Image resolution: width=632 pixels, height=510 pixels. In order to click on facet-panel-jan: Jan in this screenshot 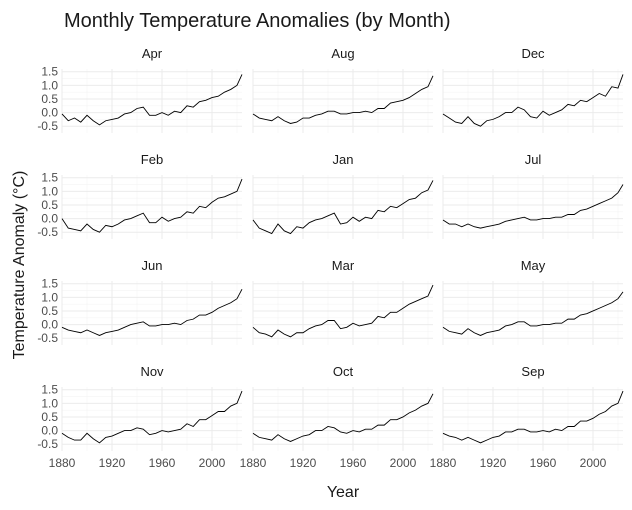, I will do `click(343, 195)`.